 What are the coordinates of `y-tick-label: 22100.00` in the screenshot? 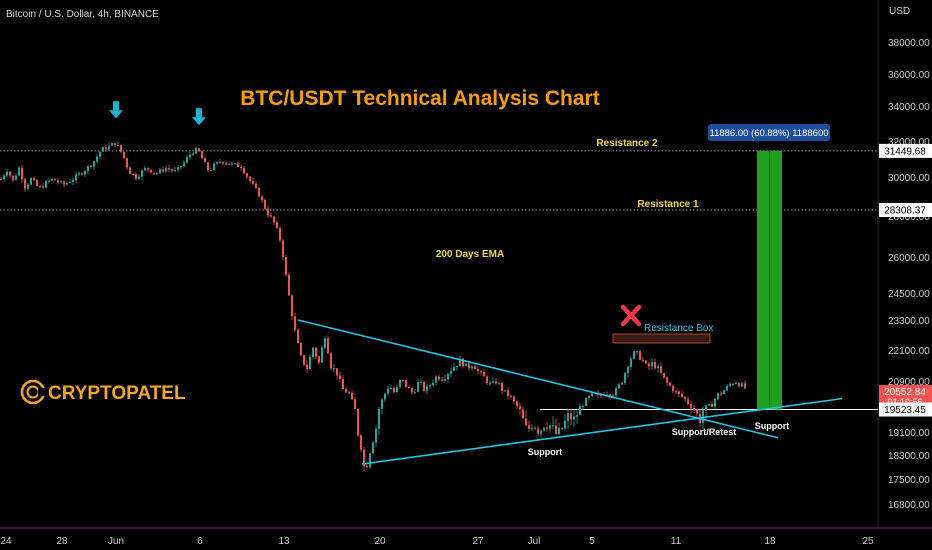 It's located at (909, 351).